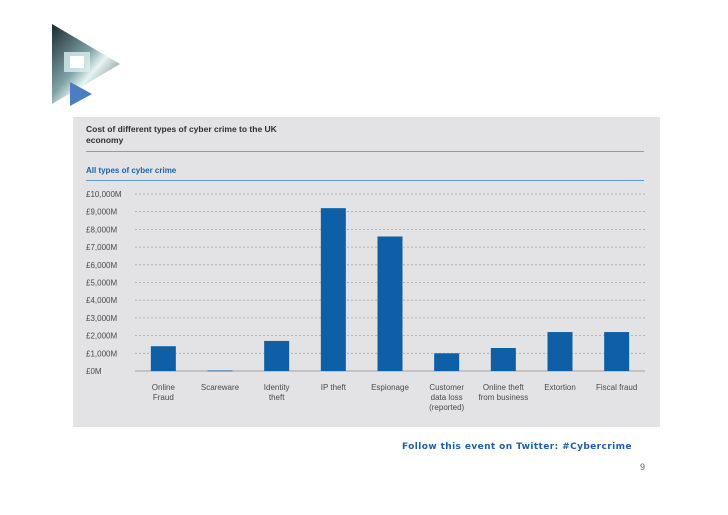 The image size is (728, 515). Describe the element at coordinates (447, 397) in the screenshot. I see `x-tick-label: data loss` at that location.